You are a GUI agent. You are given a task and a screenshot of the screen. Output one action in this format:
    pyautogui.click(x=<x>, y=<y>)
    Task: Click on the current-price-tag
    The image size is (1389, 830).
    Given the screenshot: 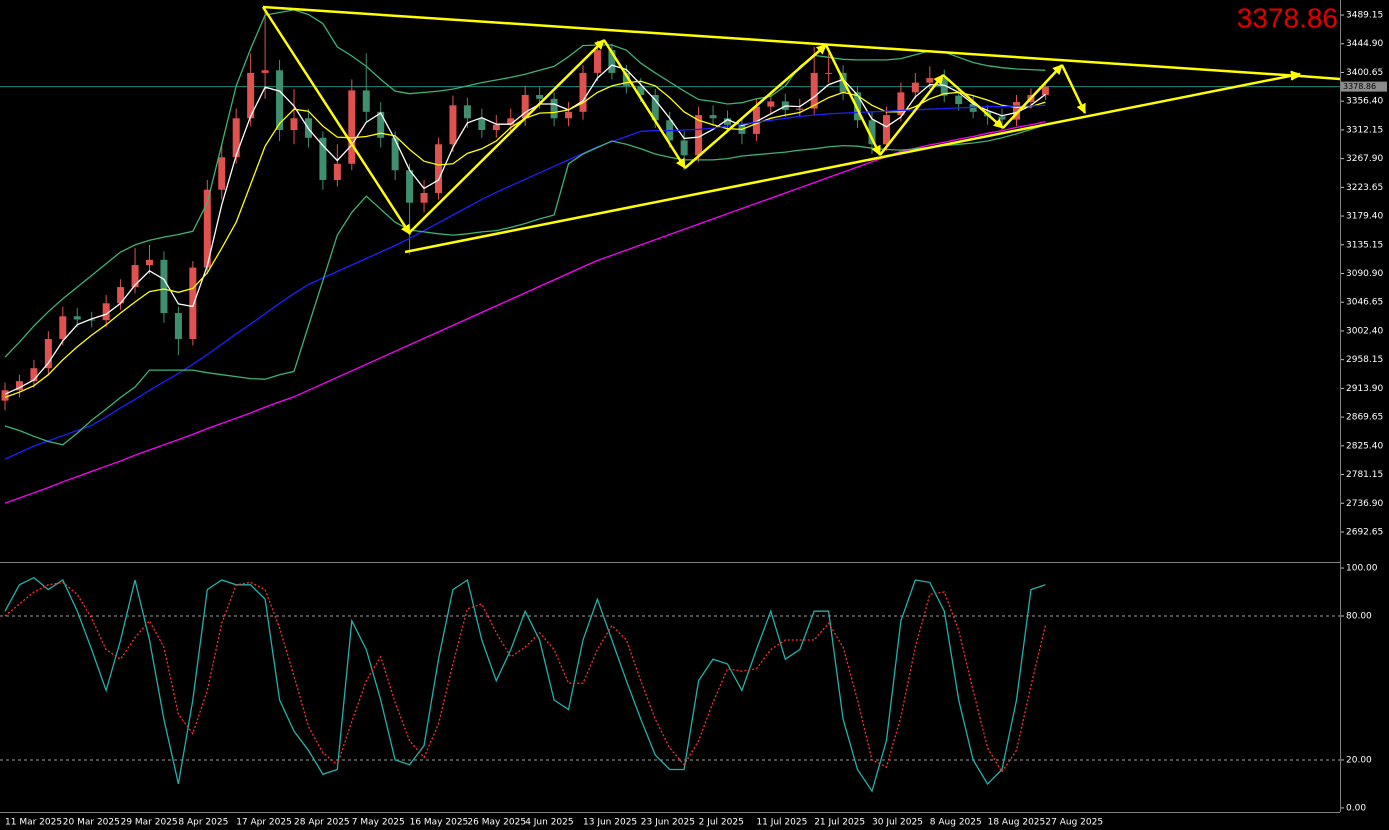 What is the action you would take?
    pyautogui.click(x=1364, y=86)
    